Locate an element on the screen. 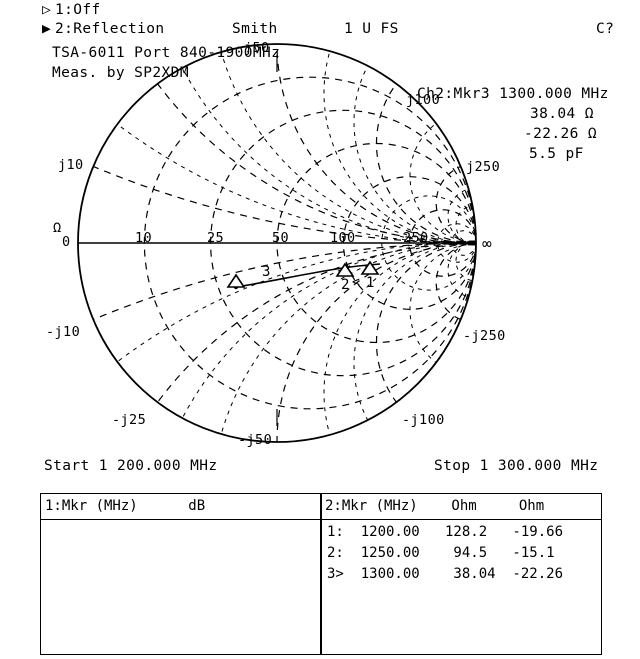  trace-marker-3-glyph is located at coordinates (236, 280).